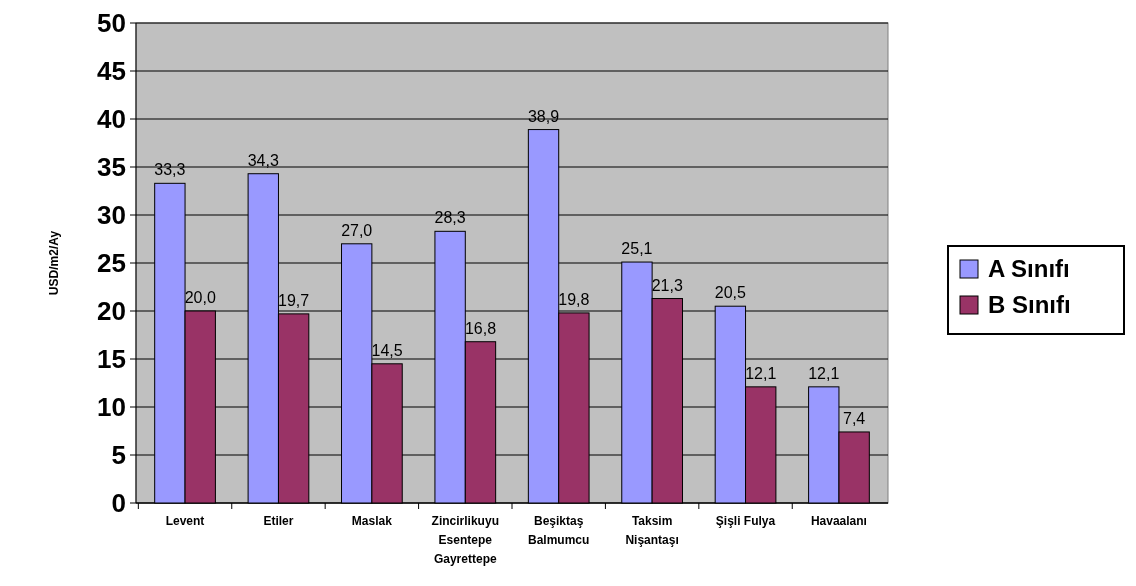  I want to click on data-label: 38,9, so click(543, 116).